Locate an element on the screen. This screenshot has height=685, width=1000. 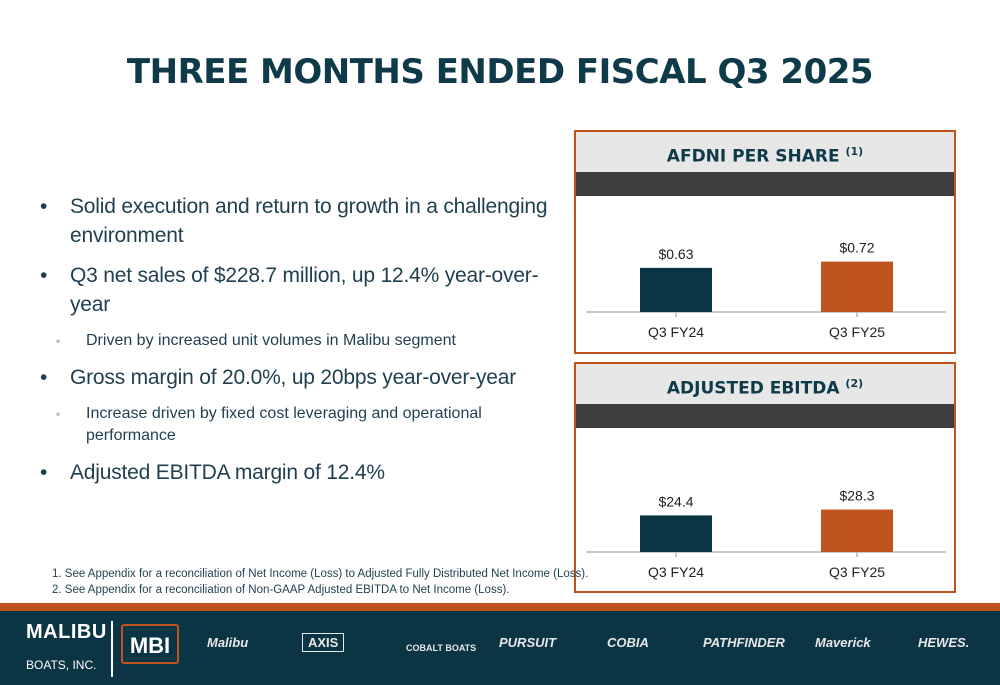
brand-logo-pathfinder: PATHFINDER is located at coordinates (744, 642).